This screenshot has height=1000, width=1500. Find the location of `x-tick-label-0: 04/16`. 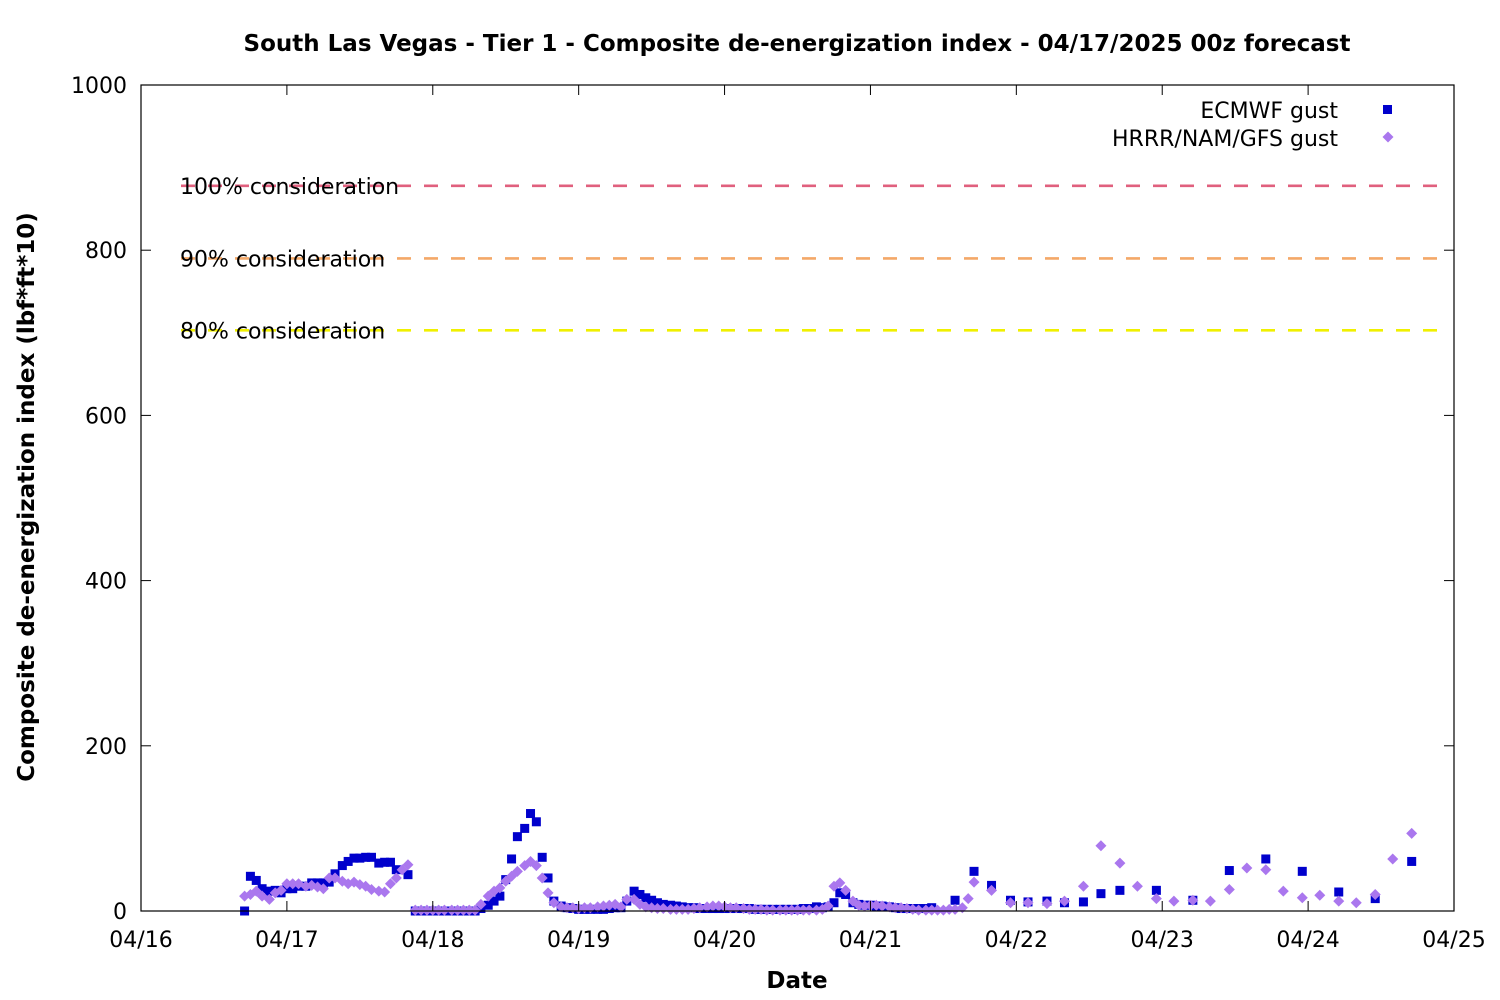

x-tick-label-0: 04/16 is located at coordinates (140, 940).